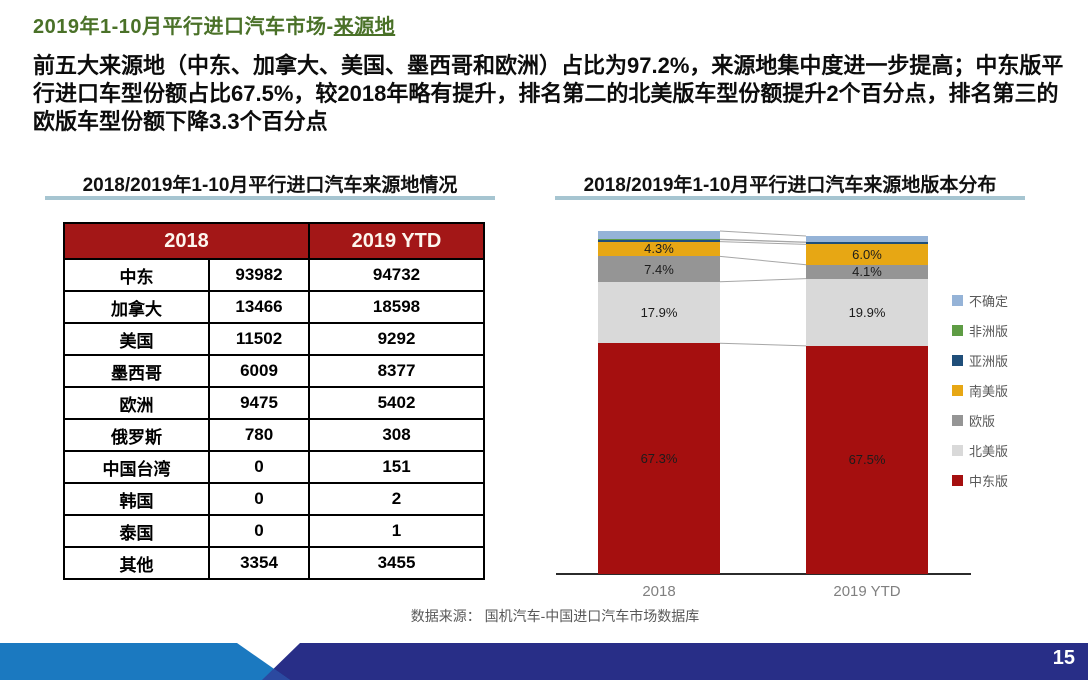  What do you see at coordinates (259, 563) in the screenshot?
I see `value-2018: 3354` at bounding box center [259, 563].